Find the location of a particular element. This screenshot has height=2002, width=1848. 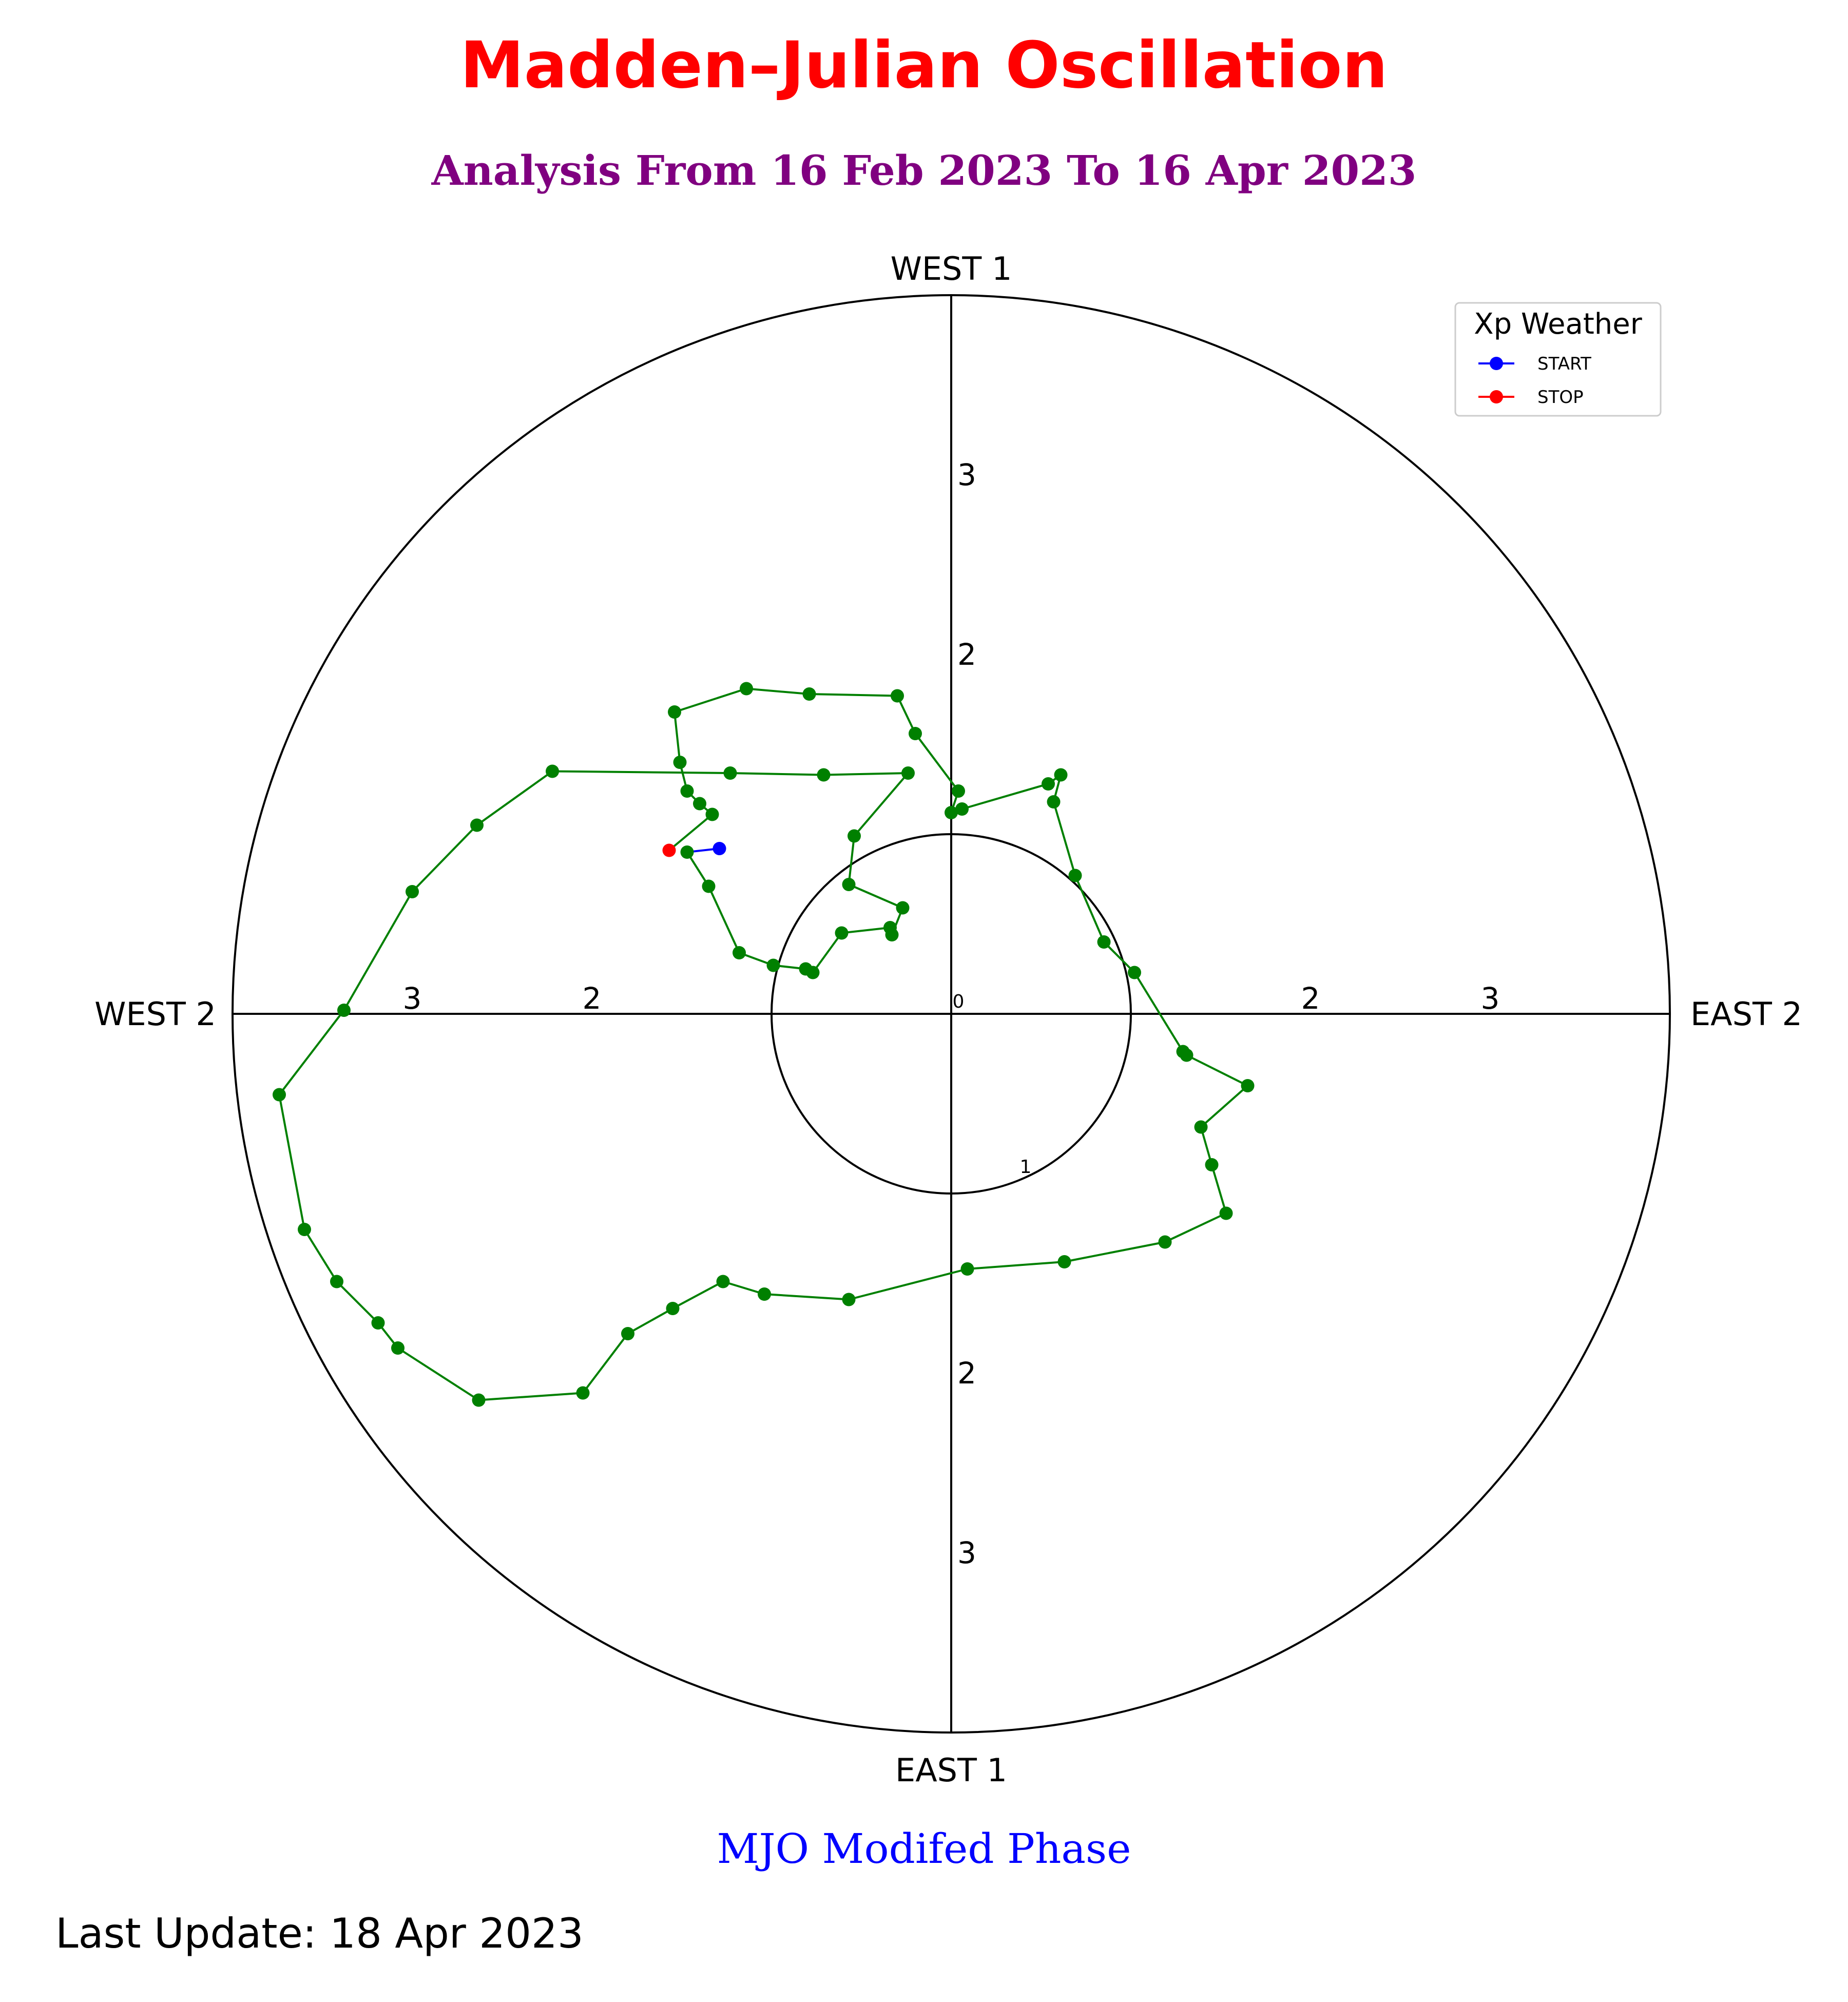

legend-start-label: START is located at coordinates (1564, 364).